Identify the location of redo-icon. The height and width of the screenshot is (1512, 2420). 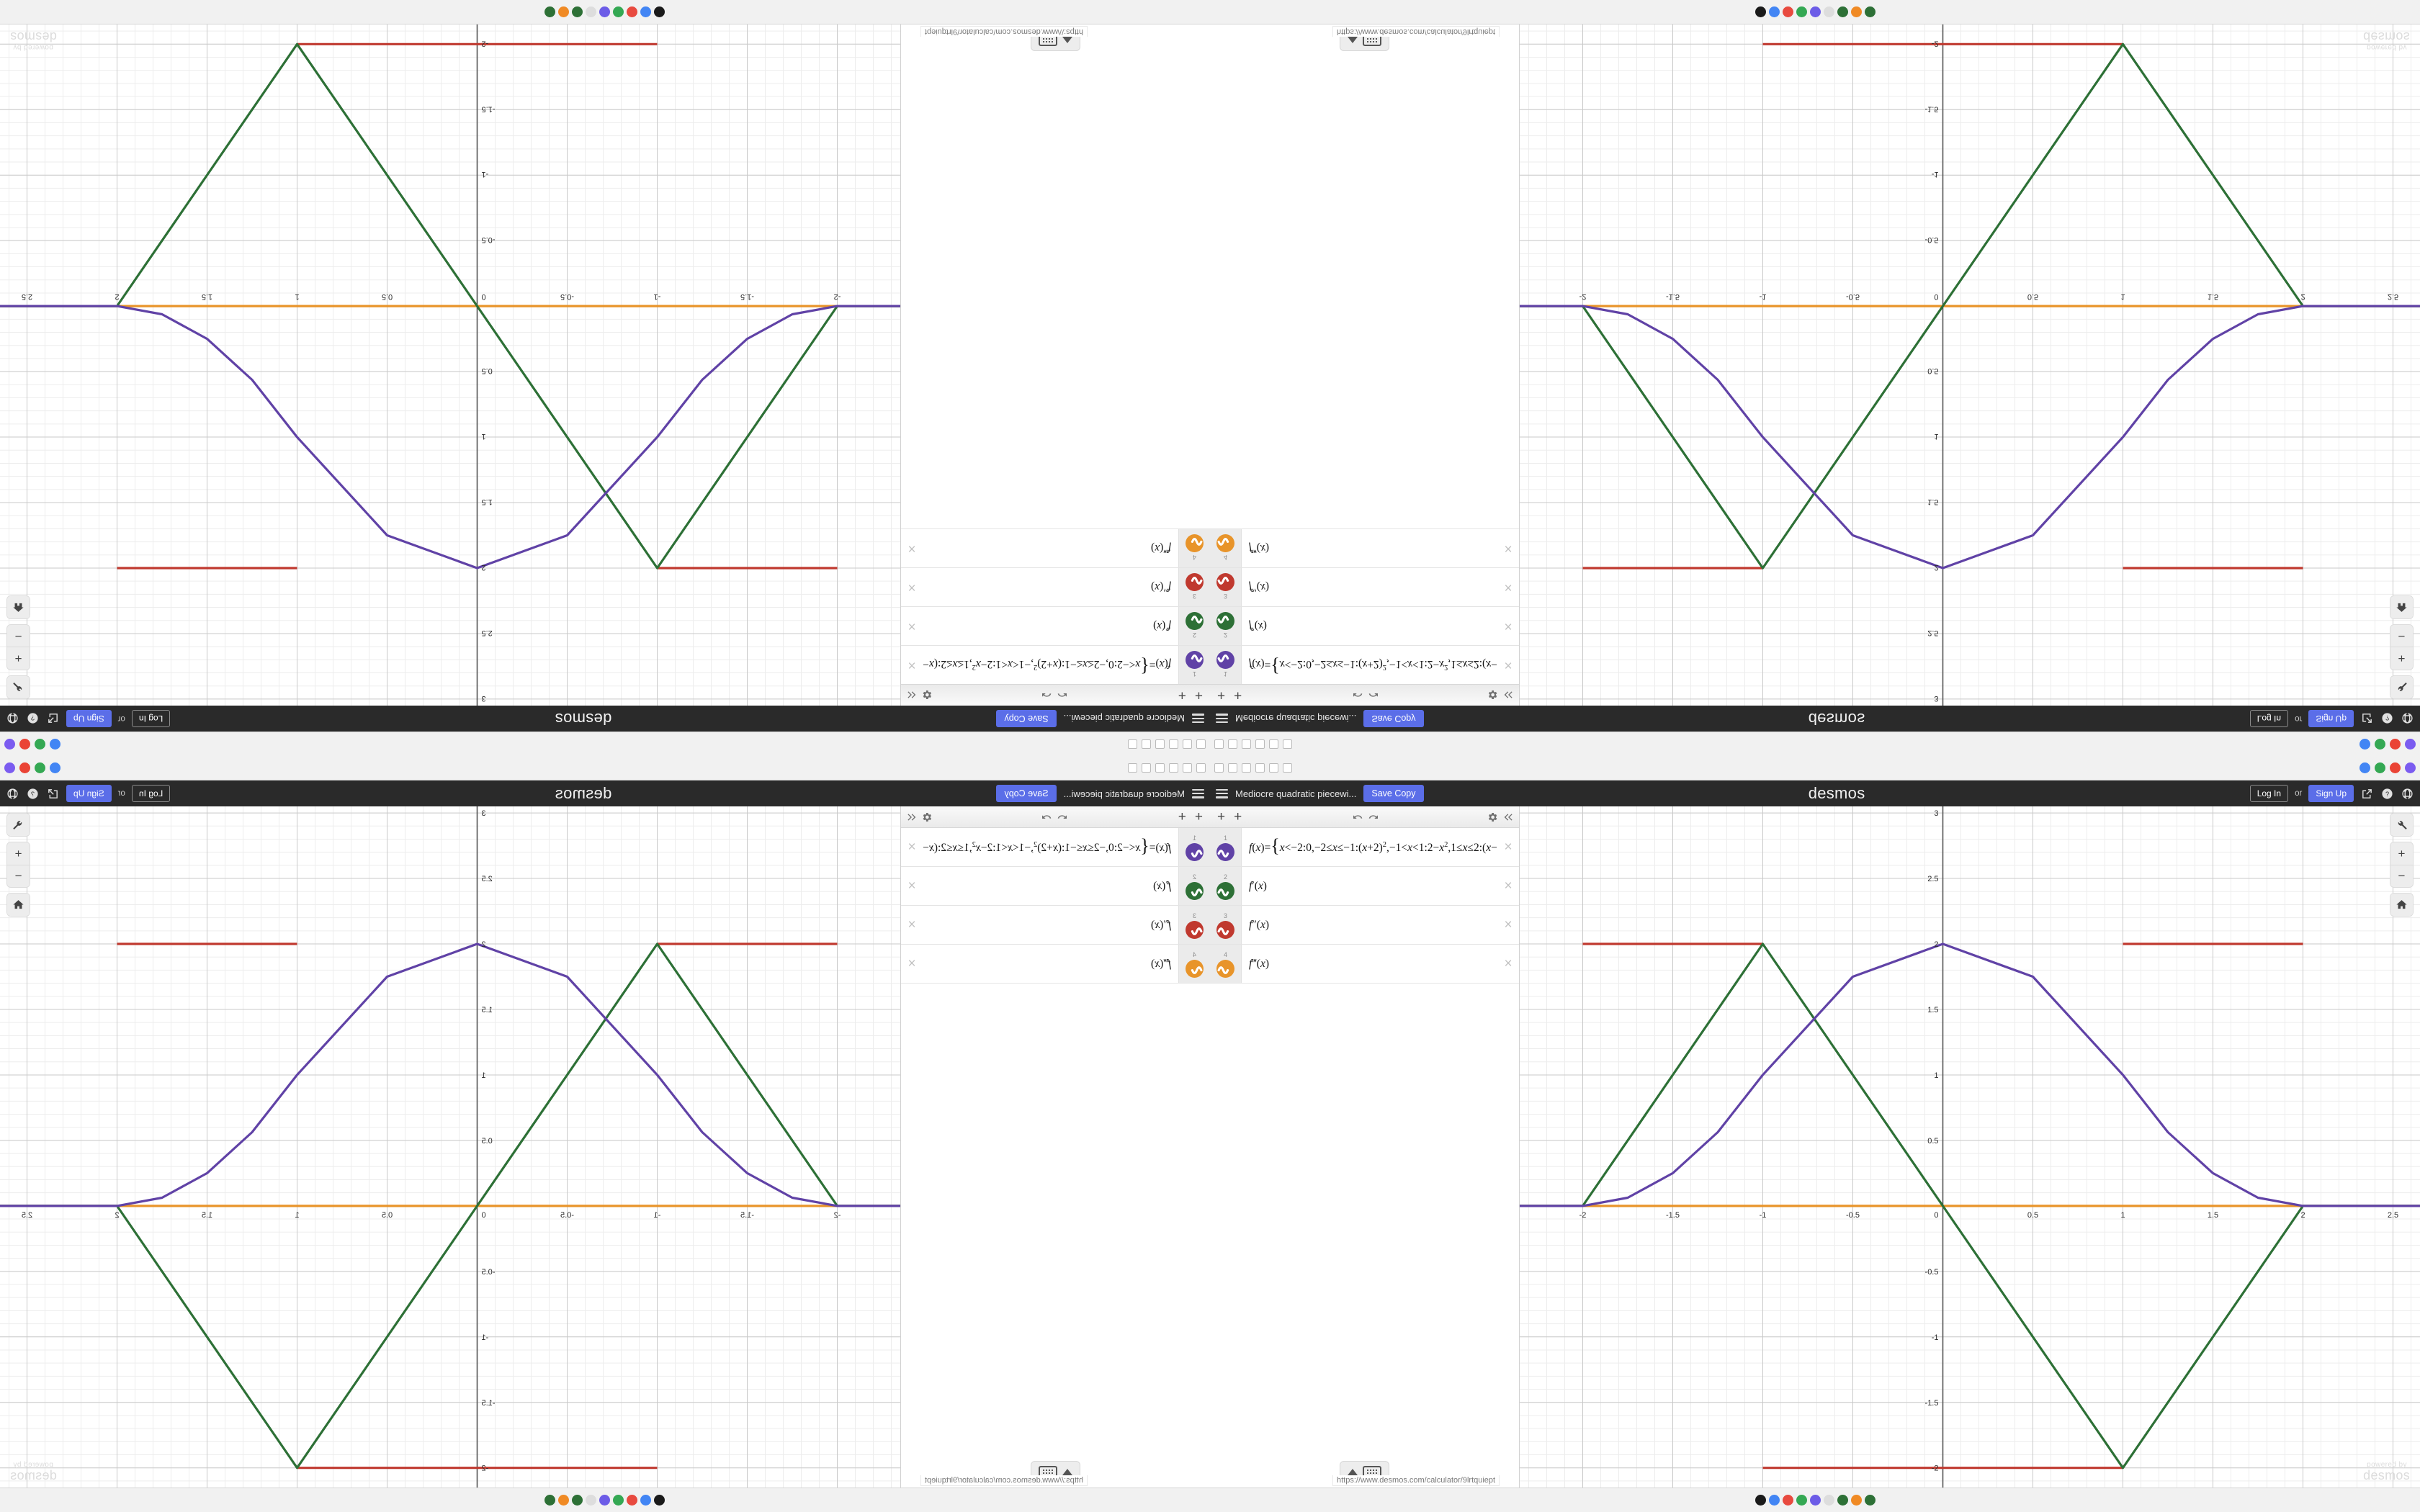
(1373, 695).